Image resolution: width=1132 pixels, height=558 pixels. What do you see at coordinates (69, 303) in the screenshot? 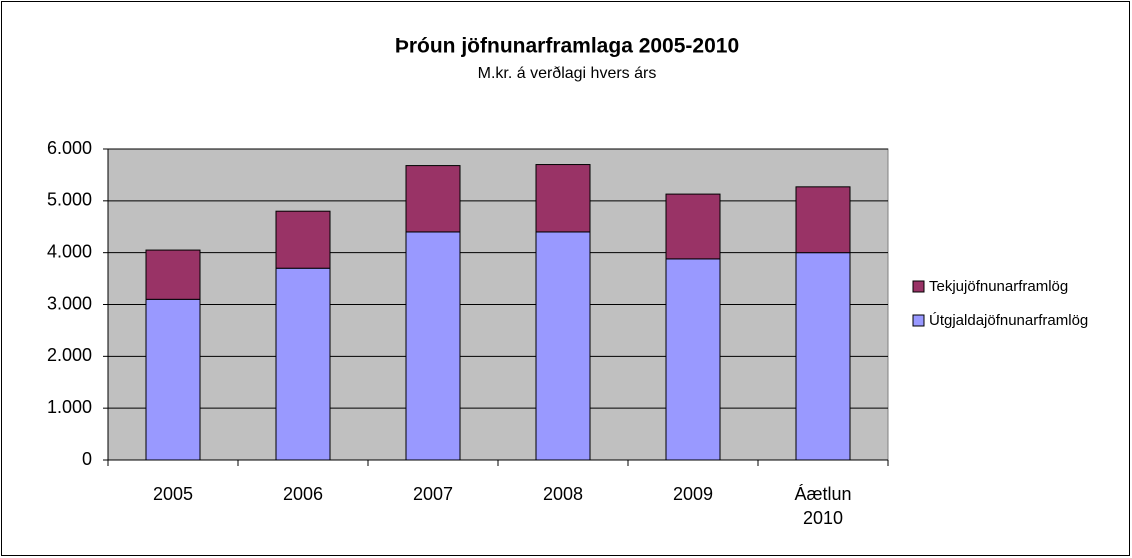
I see `y-tick-label: 3.000` at bounding box center [69, 303].